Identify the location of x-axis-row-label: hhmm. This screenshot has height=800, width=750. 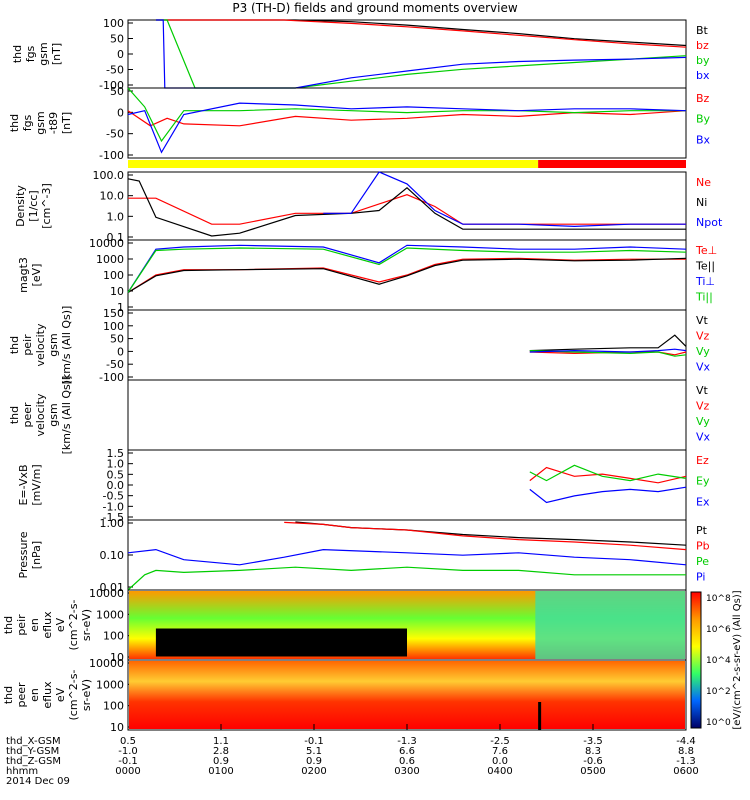
(22, 771).